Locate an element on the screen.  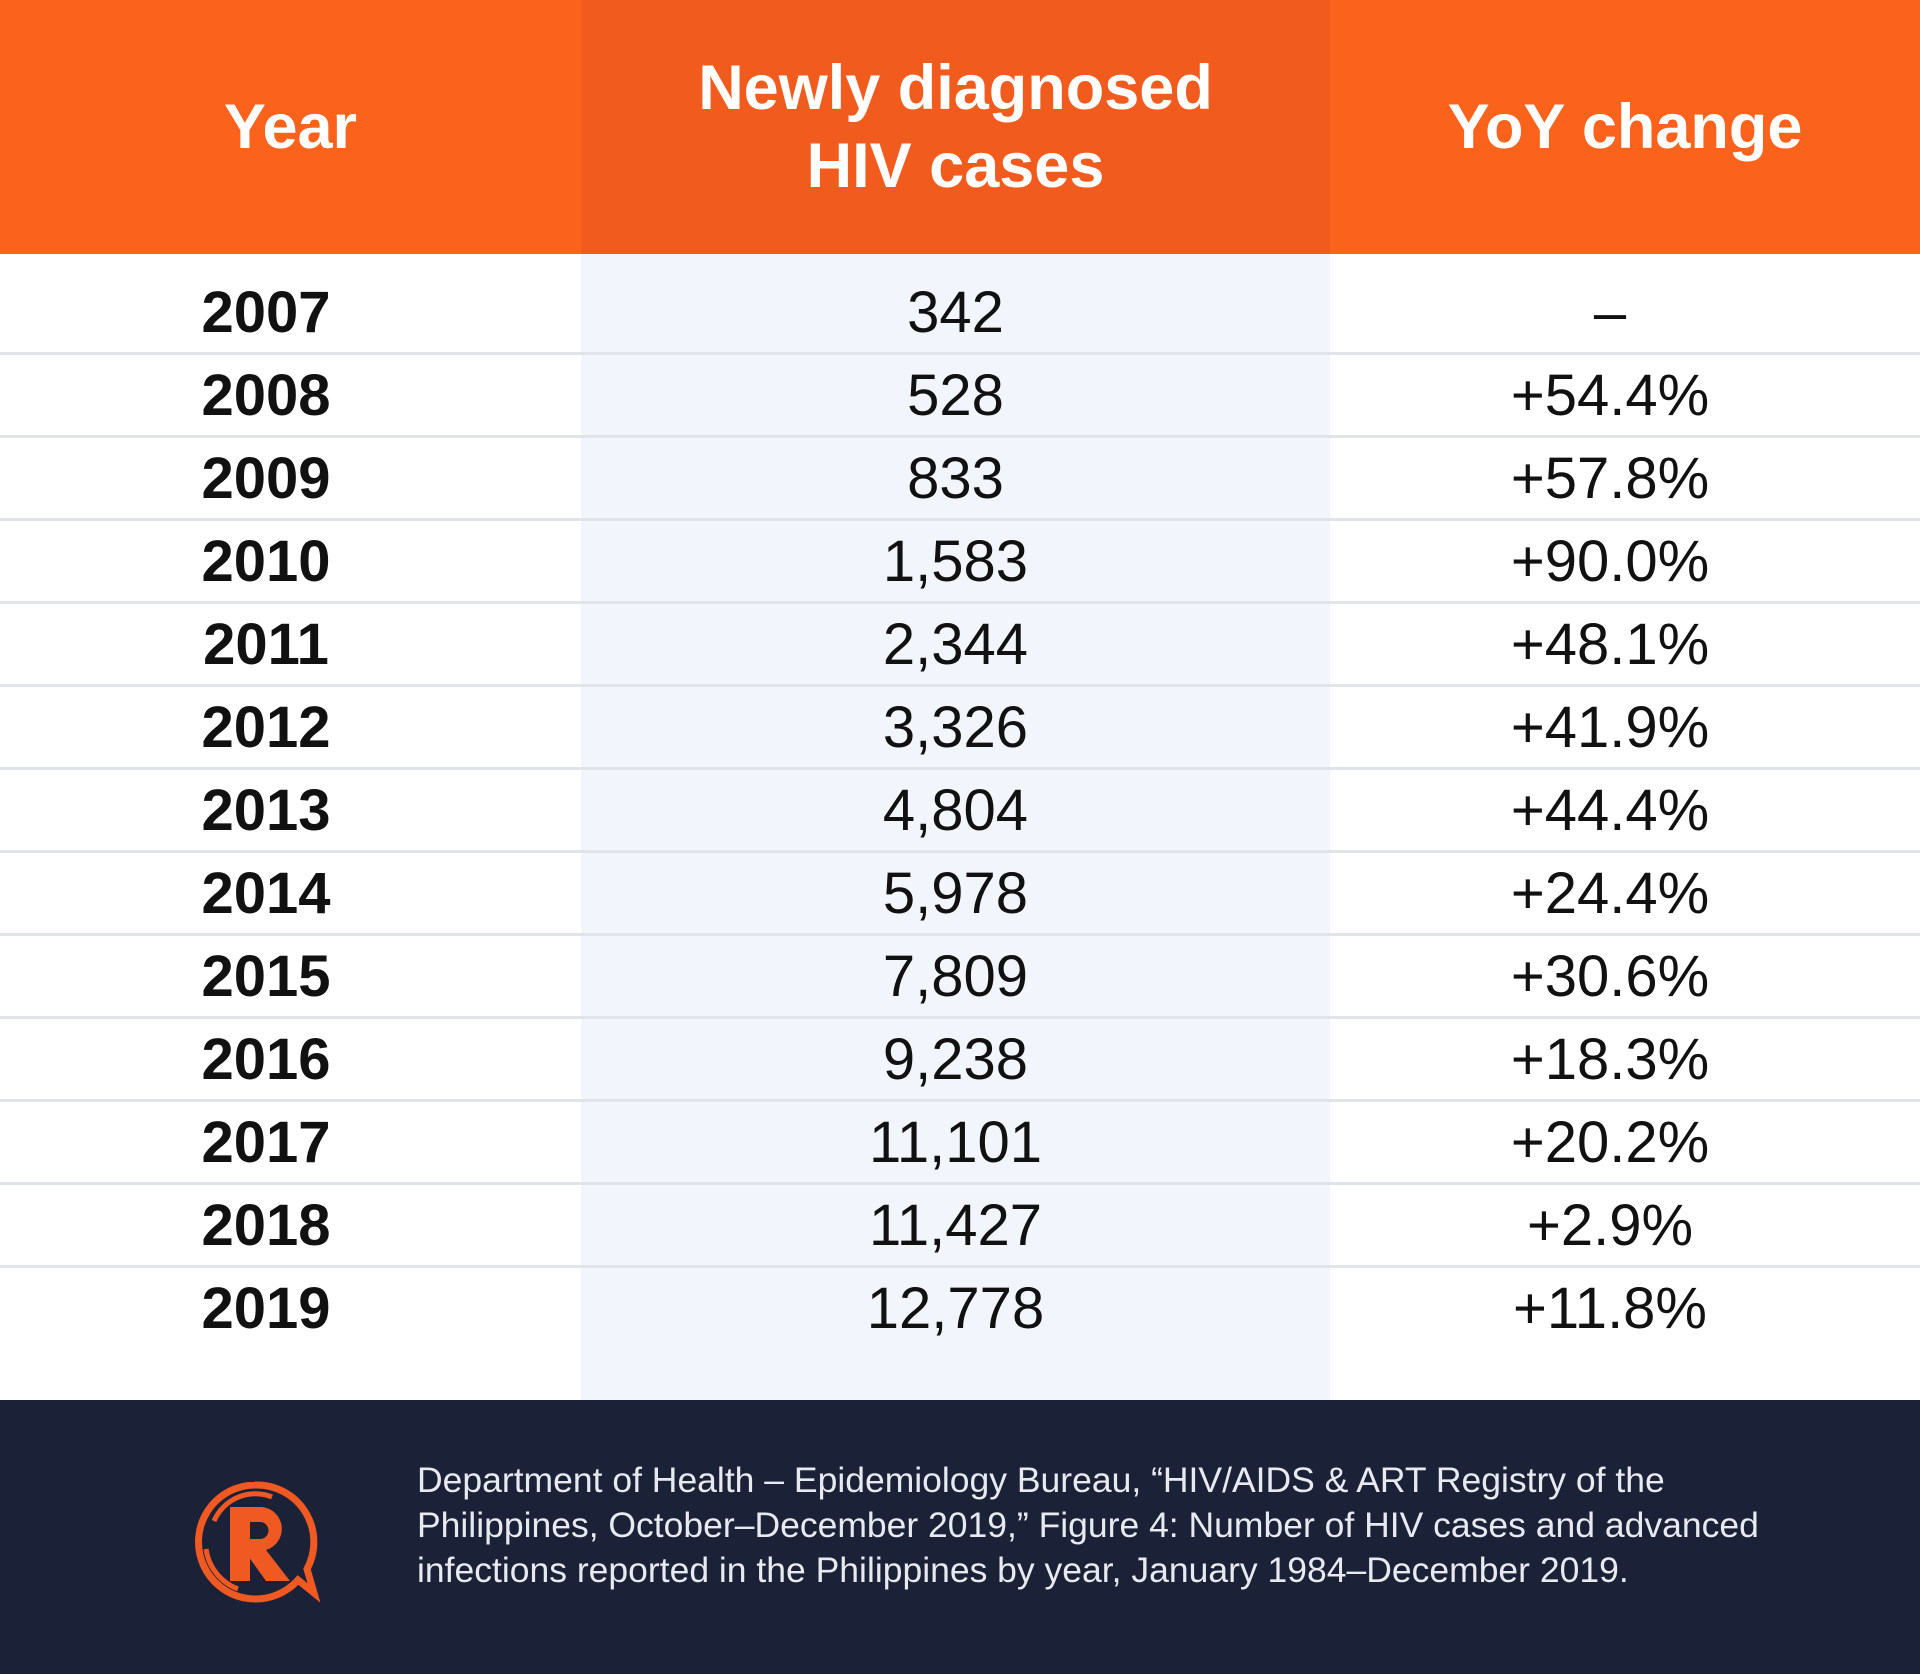
cases-cell: 3,326 is located at coordinates (955, 727).